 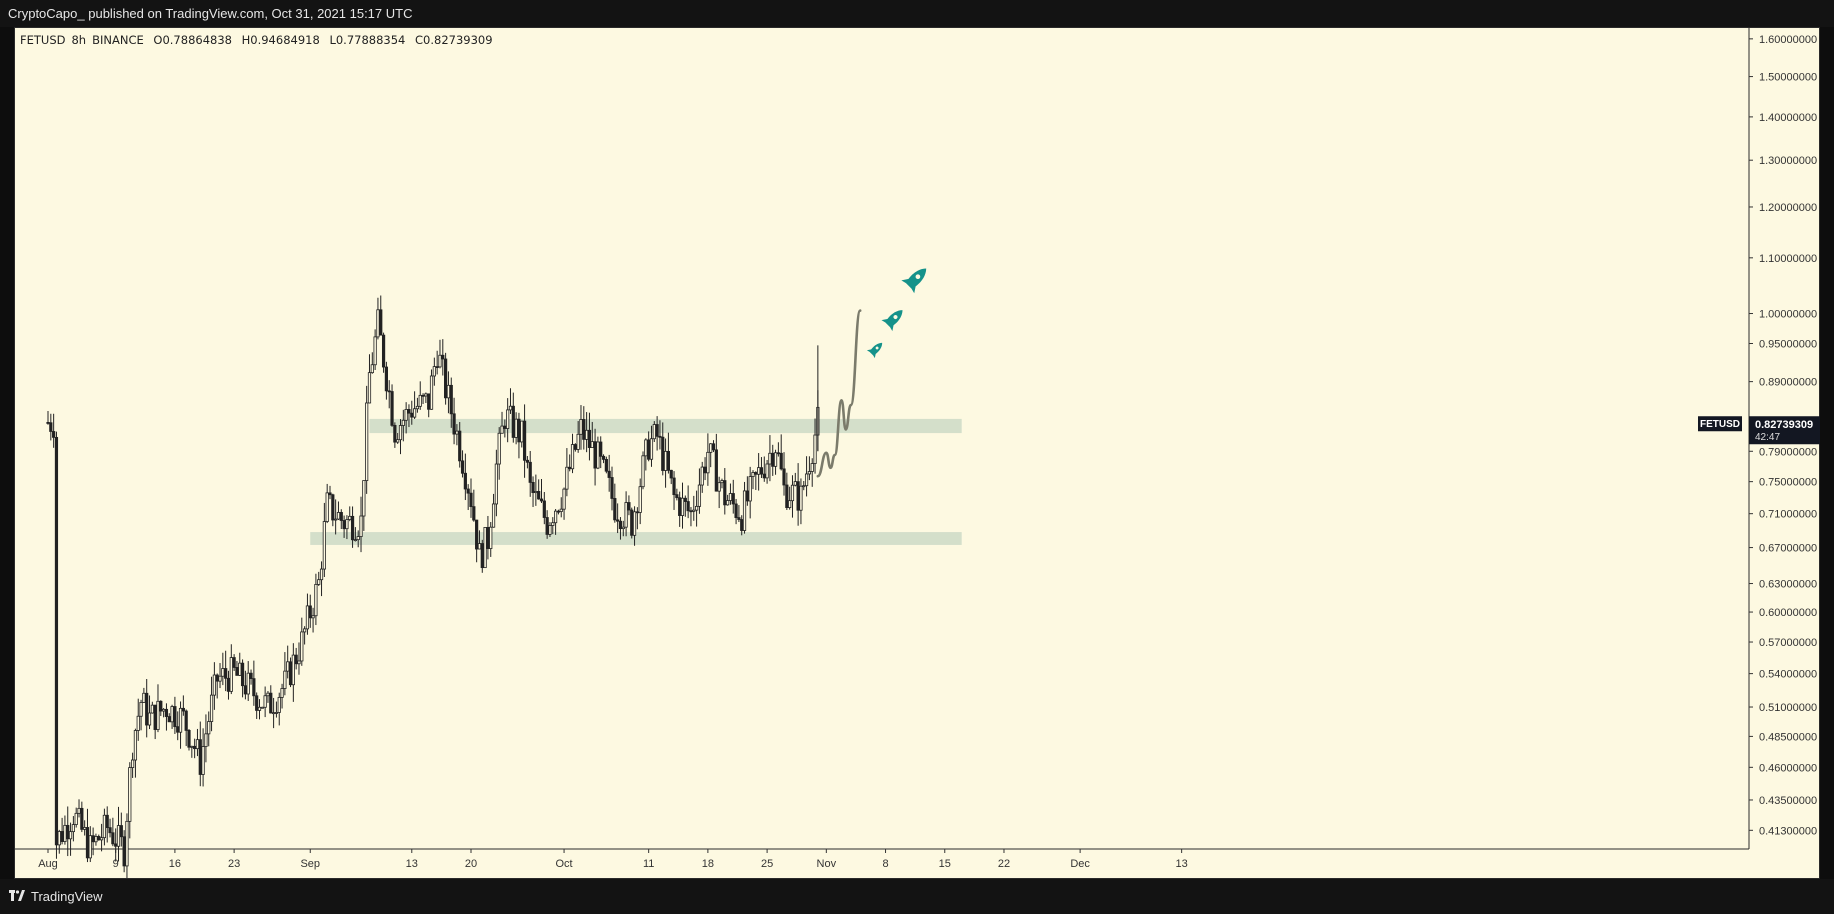 I want to click on price-axis-label: 1.50000000, so click(x=1788, y=78).